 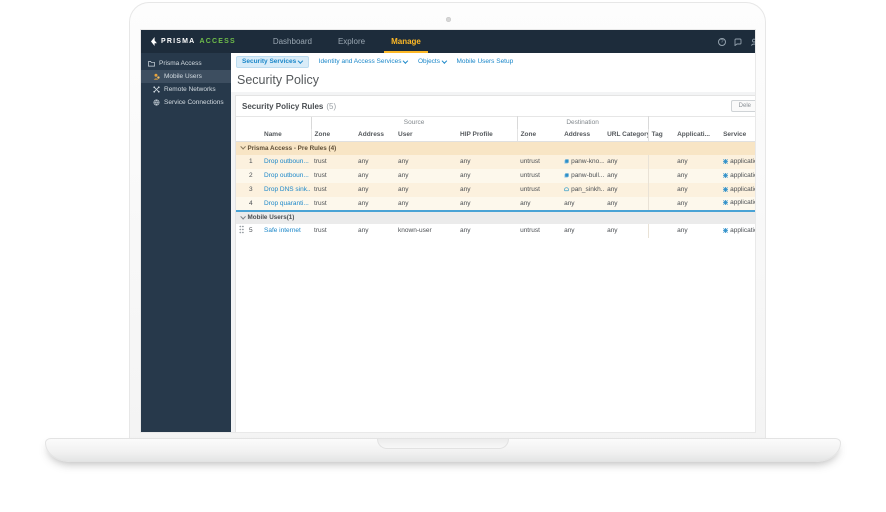 I want to click on tab-manage: Manage, so click(x=406, y=41).